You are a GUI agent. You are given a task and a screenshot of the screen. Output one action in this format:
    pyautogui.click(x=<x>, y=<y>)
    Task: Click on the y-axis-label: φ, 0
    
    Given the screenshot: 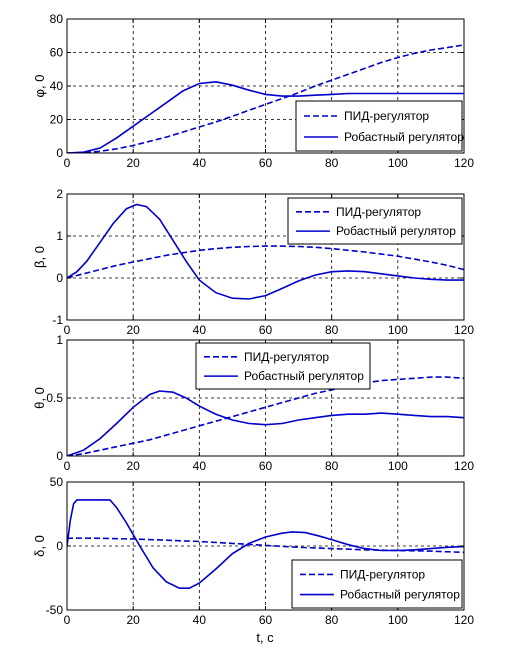 What is the action you would take?
    pyautogui.click(x=39, y=86)
    